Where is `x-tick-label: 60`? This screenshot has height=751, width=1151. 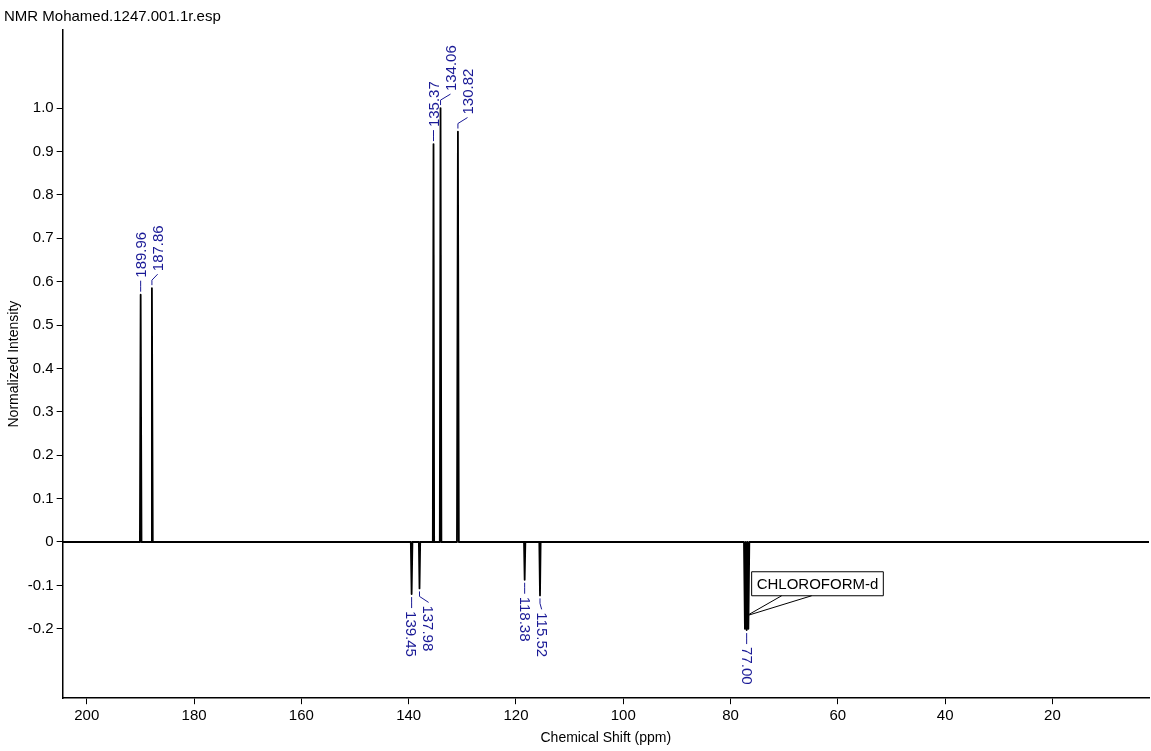
x-tick-label: 60 is located at coordinates (838, 715).